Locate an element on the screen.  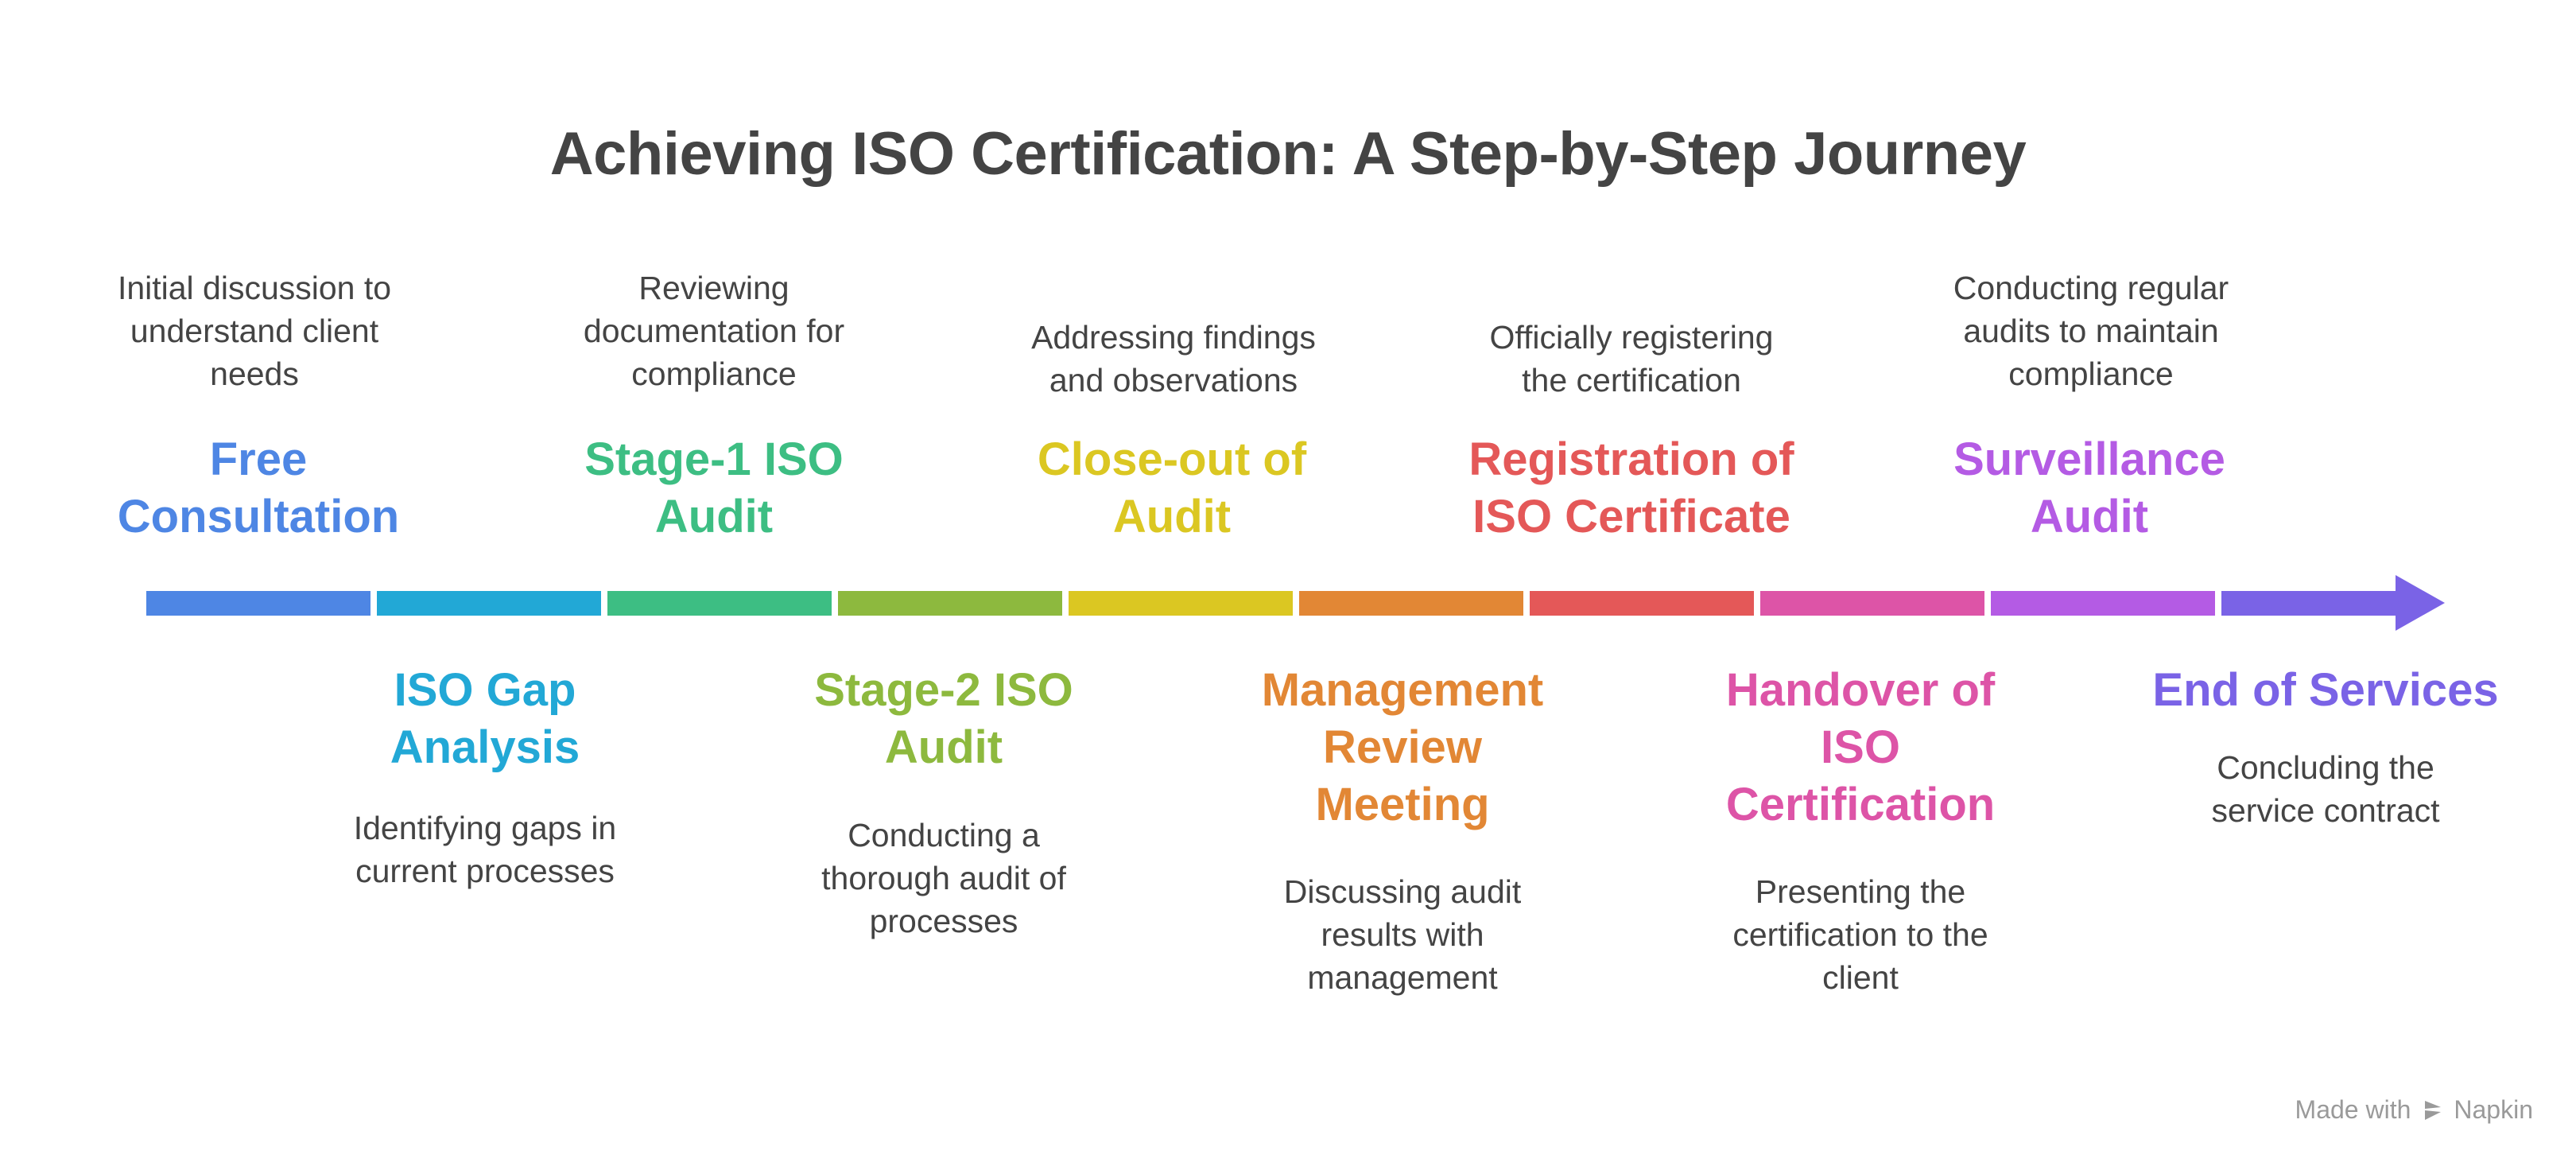
napkin-logo-icon is located at coordinates (2433, 1110).